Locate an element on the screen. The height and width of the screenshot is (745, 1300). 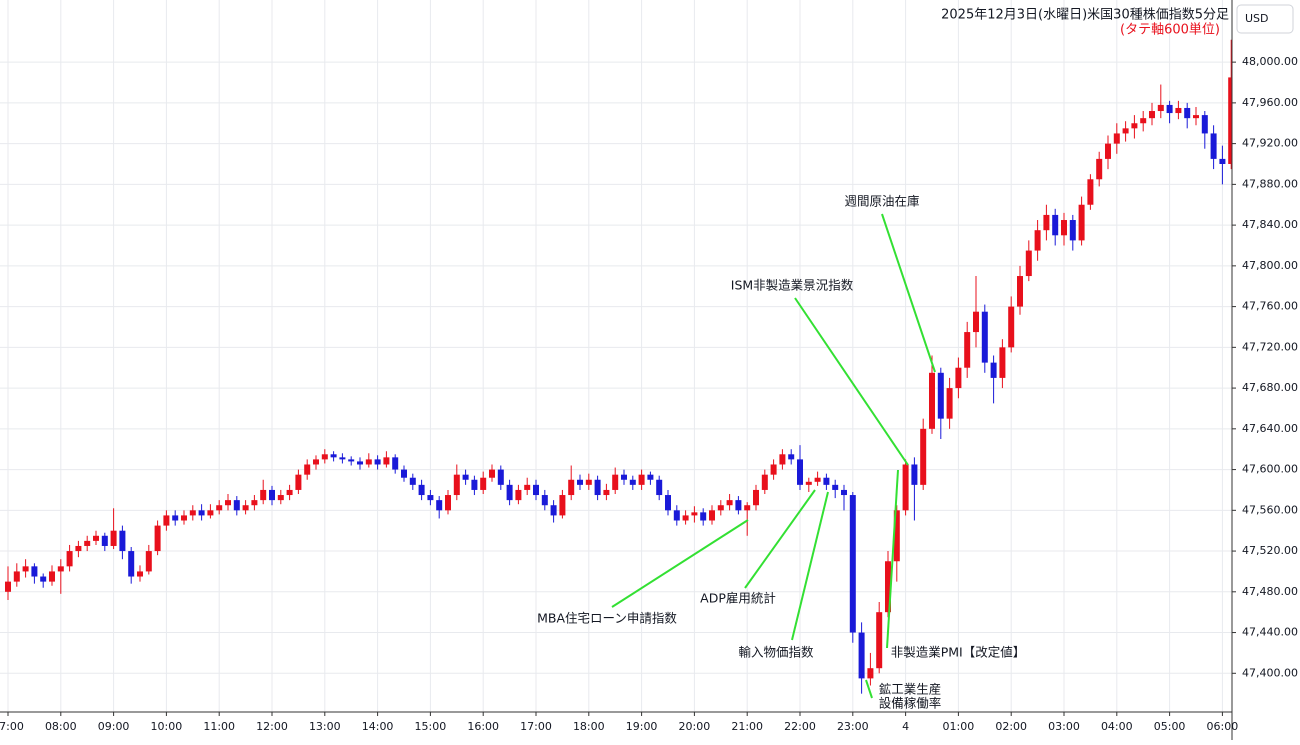
x-tick-label: 11:00 is located at coordinates (219, 726).